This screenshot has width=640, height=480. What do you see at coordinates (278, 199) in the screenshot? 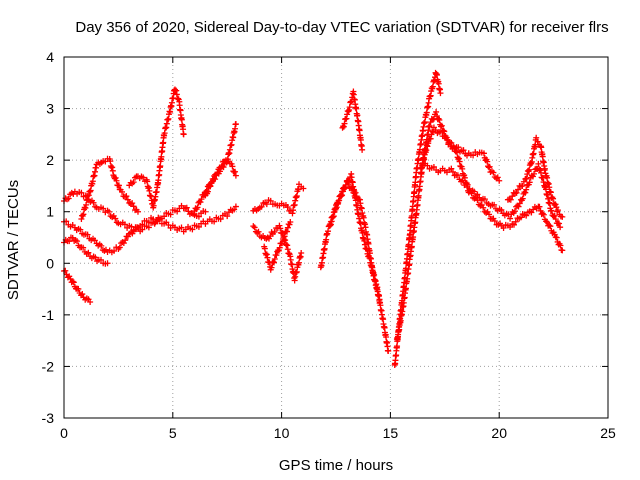
I see `series-track-i` at bounding box center [278, 199].